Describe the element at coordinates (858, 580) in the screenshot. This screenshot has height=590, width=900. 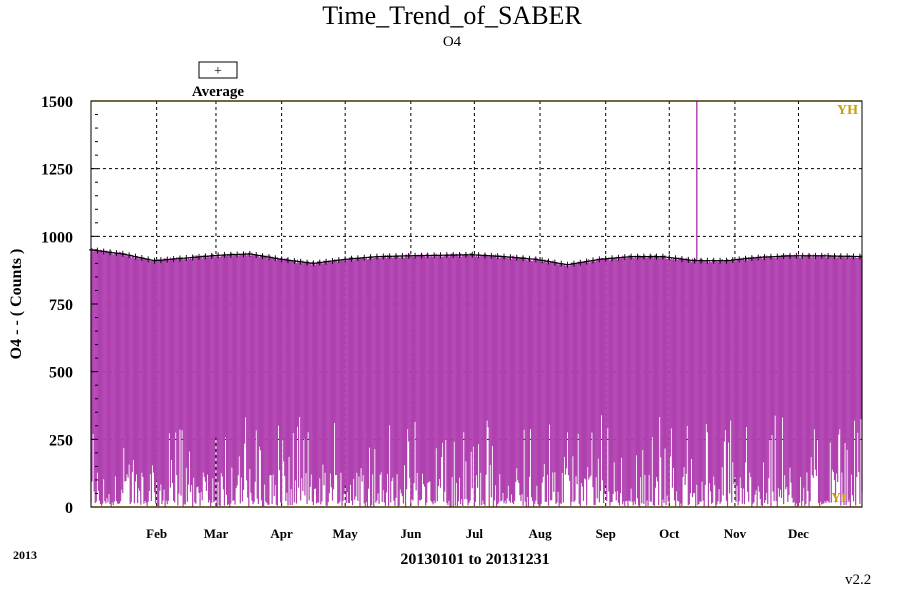
I see `version-label: v2.2` at that location.